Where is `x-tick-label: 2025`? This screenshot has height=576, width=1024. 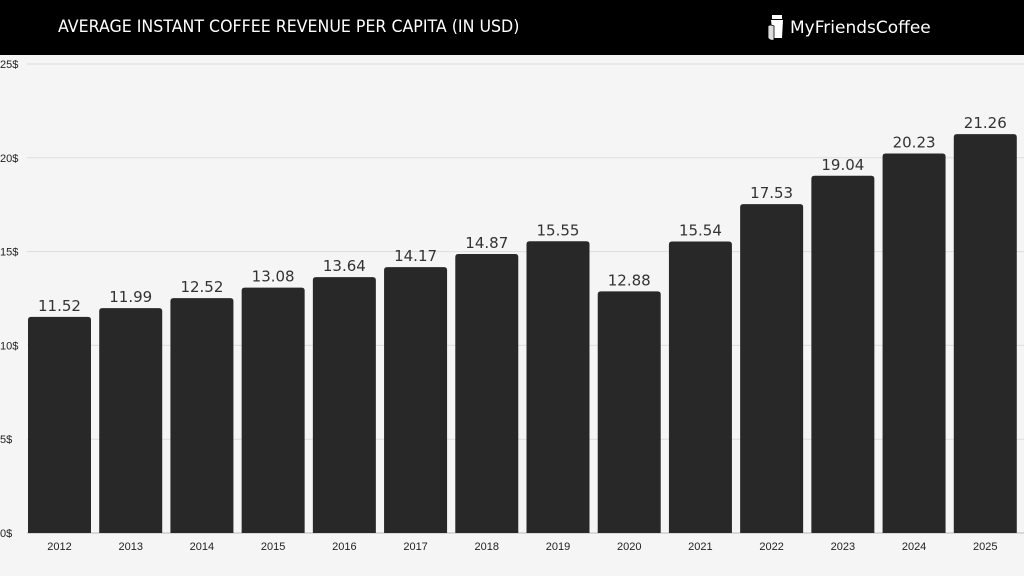 x-tick-label: 2025 is located at coordinates (985, 547).